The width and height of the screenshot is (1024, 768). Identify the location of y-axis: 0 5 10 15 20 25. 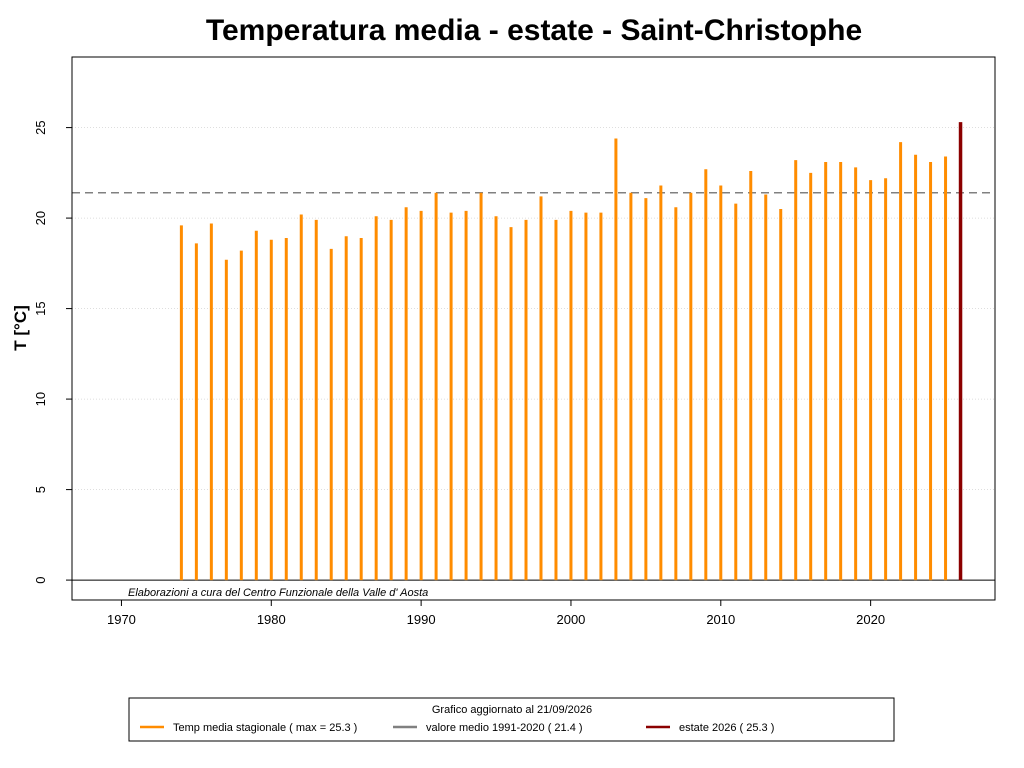
(53, 352).